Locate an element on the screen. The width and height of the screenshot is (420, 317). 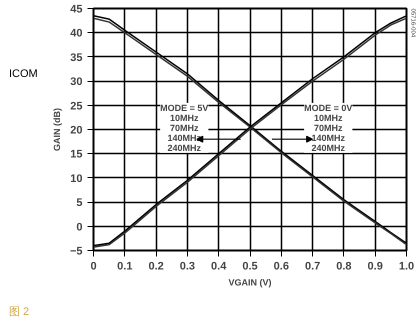
y-tick-label: 0 is located at coordinates (79, 227).